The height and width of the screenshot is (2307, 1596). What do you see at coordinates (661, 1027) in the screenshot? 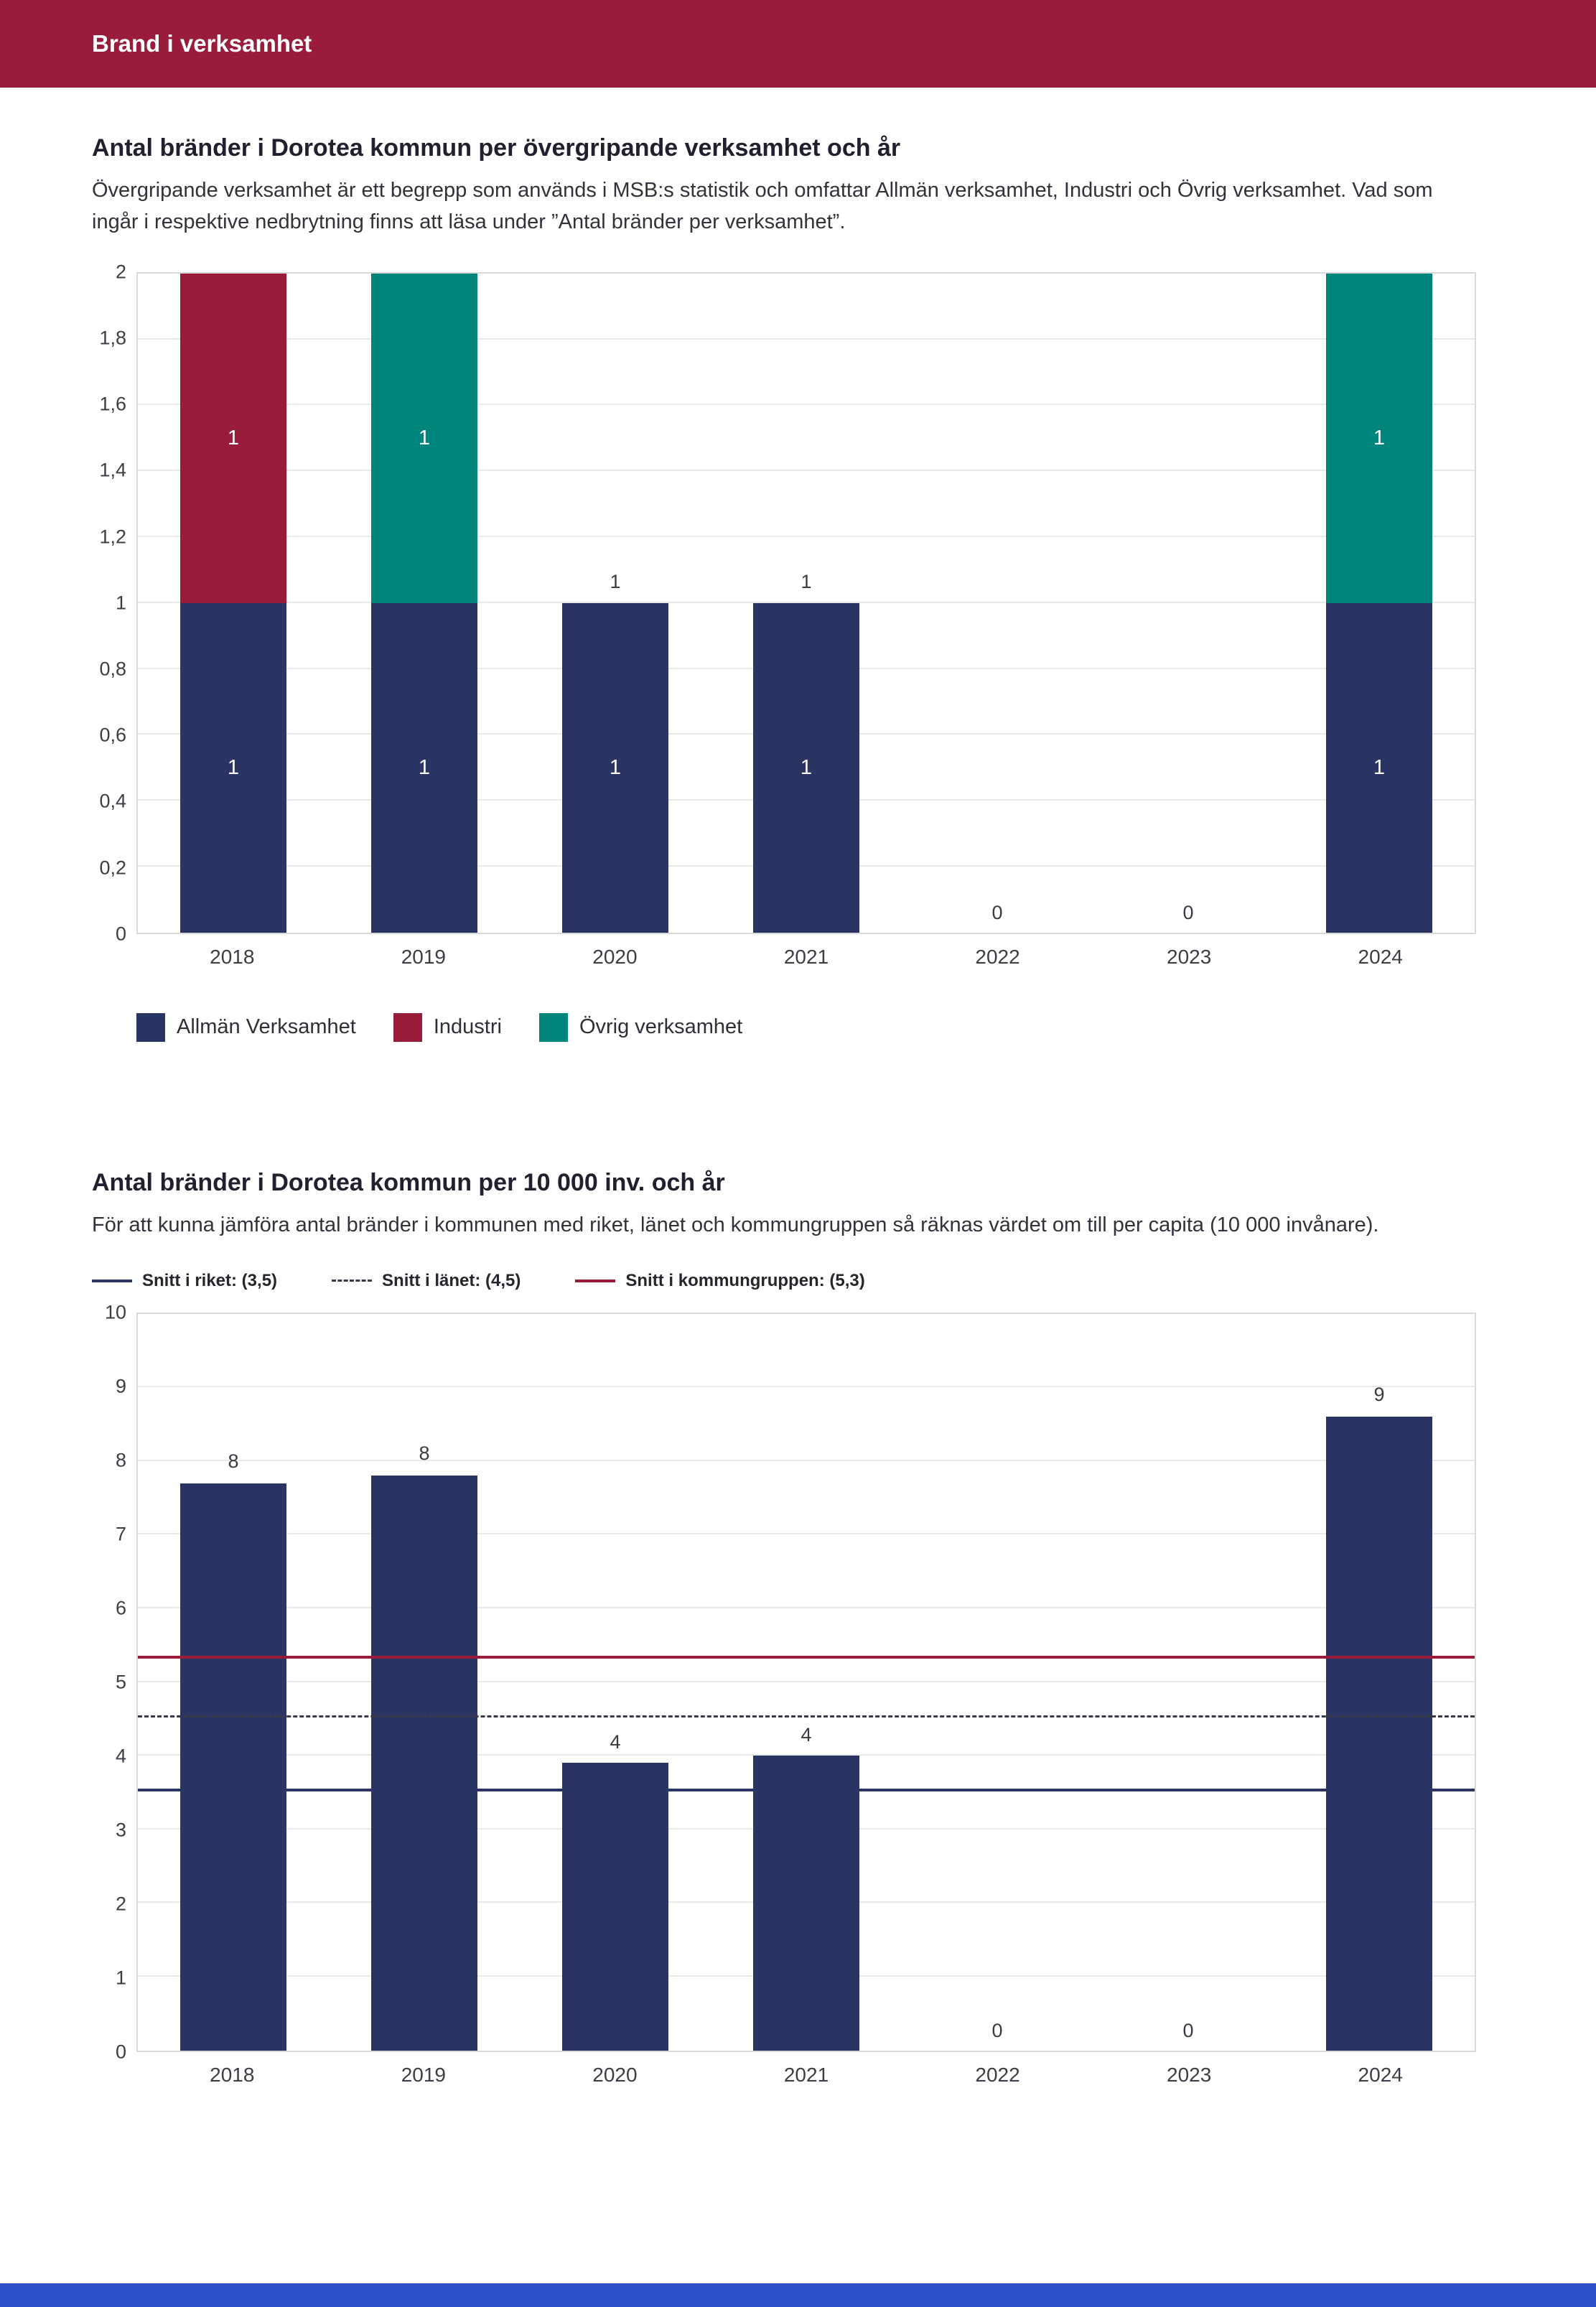
I see `legend-label: Övrig verksamhet` at bounding box center [661, 1027].